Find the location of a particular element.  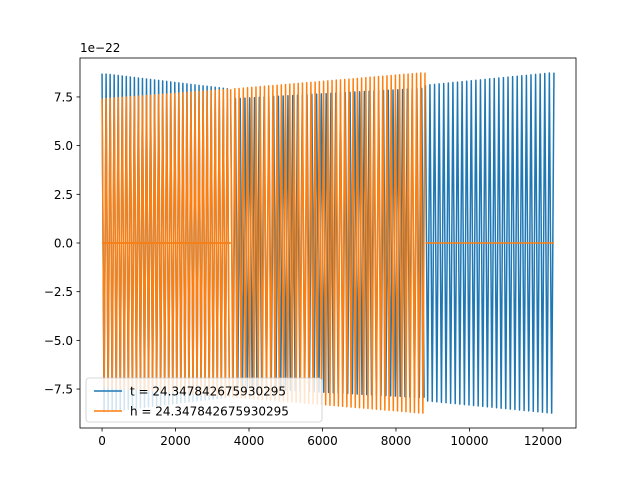

y-tick-label: 2.5 is located at coordinates (63, 195).